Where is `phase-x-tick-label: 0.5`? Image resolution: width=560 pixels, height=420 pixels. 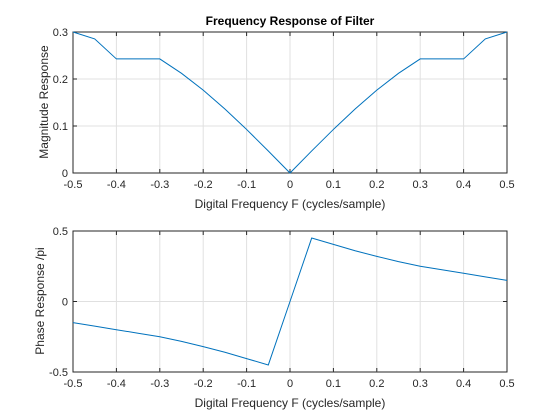
phase-x-tick-label: 0.5 is located at coordinates (506, 384).